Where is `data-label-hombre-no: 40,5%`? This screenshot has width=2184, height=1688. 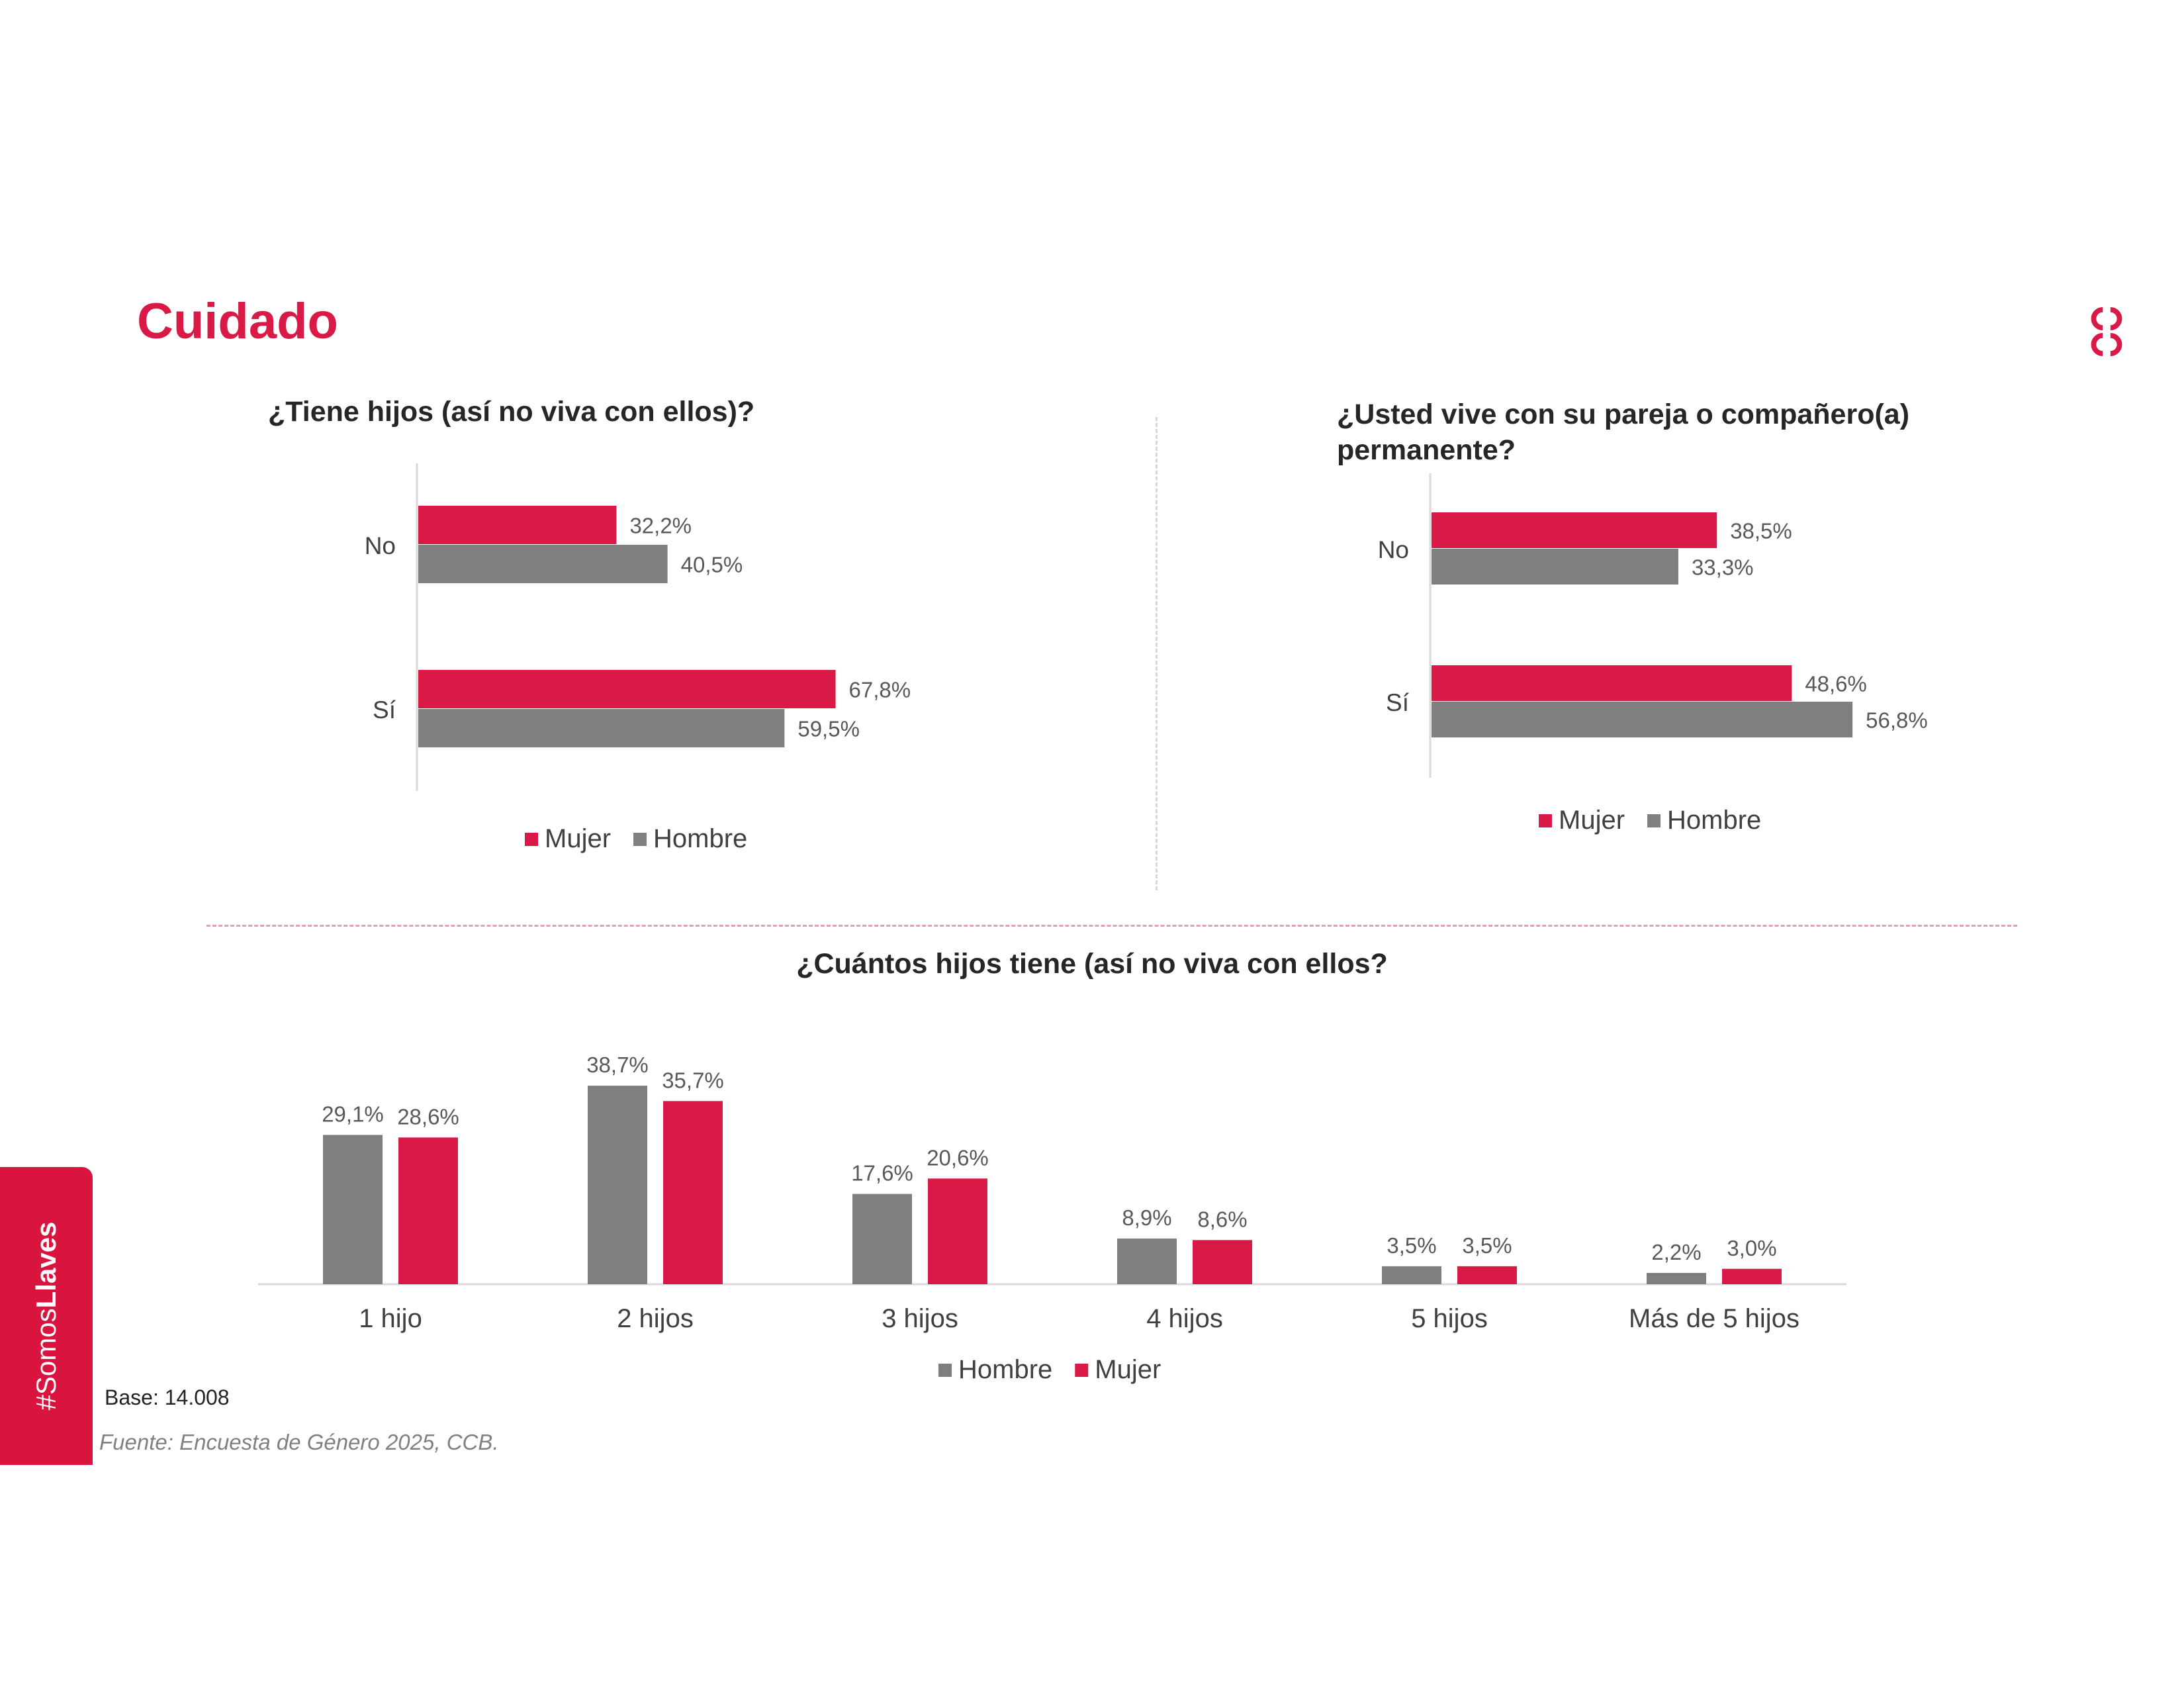 data-label-hombre-no: 40,5% is located at coordinates (712, 565).